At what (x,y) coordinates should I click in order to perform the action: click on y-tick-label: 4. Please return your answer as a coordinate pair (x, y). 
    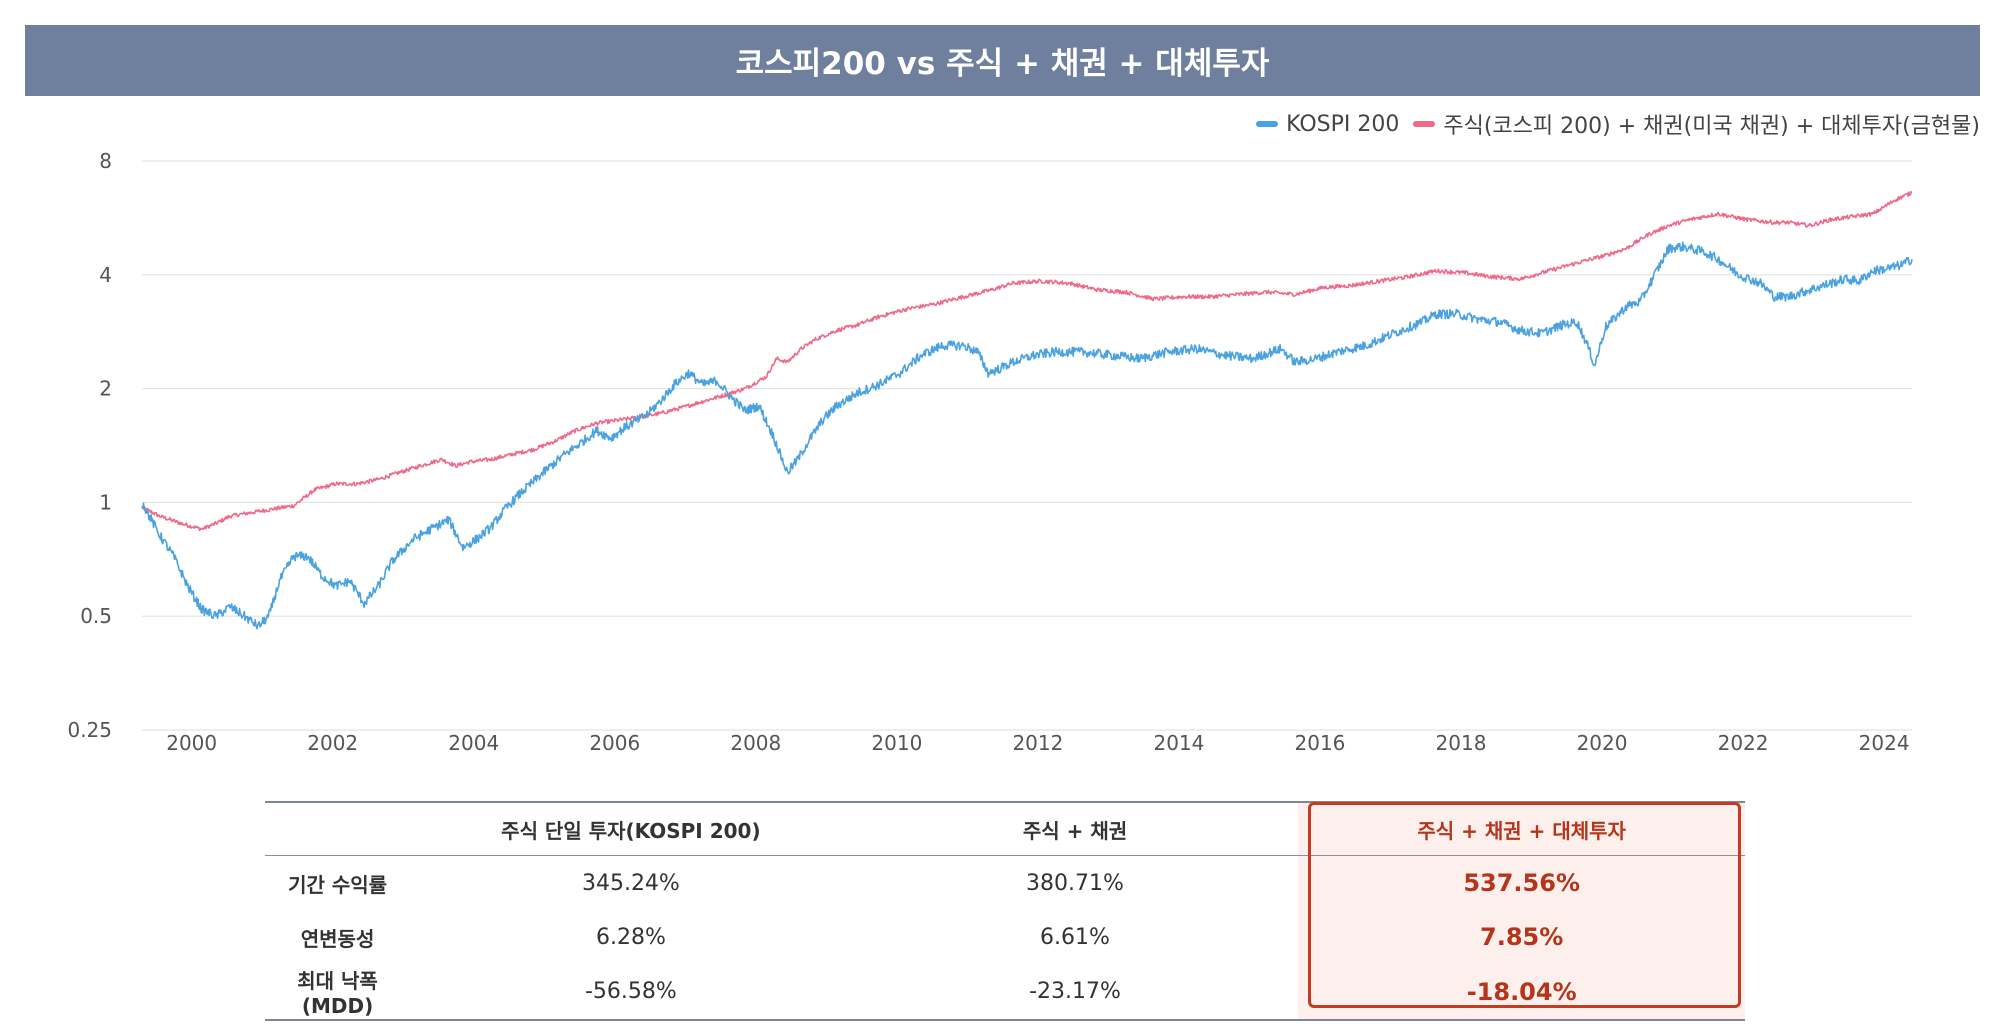
    Looking at the image, I should click on (105, 275).